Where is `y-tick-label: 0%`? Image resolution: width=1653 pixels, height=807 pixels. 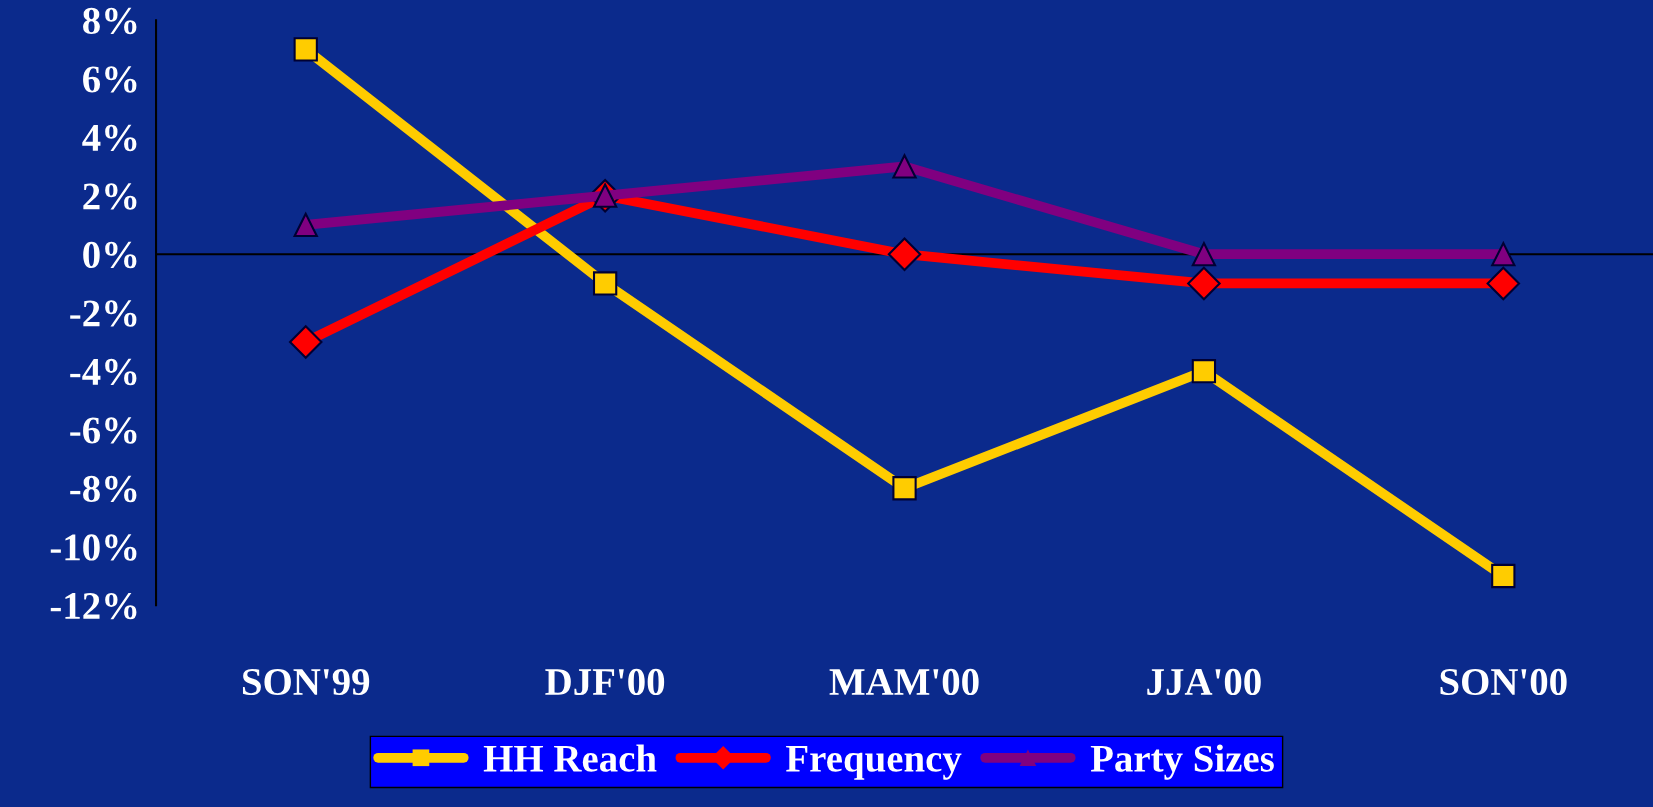
y-tick-label: 0% is located at coordinates (110, 255).